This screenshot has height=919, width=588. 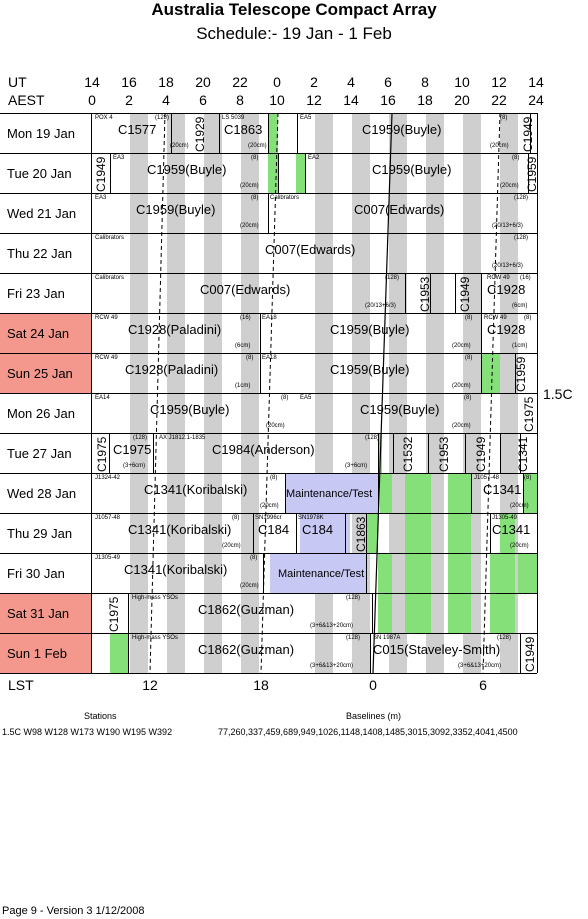 I want to click on slot-note: EA18, so click(x=269, y=318).